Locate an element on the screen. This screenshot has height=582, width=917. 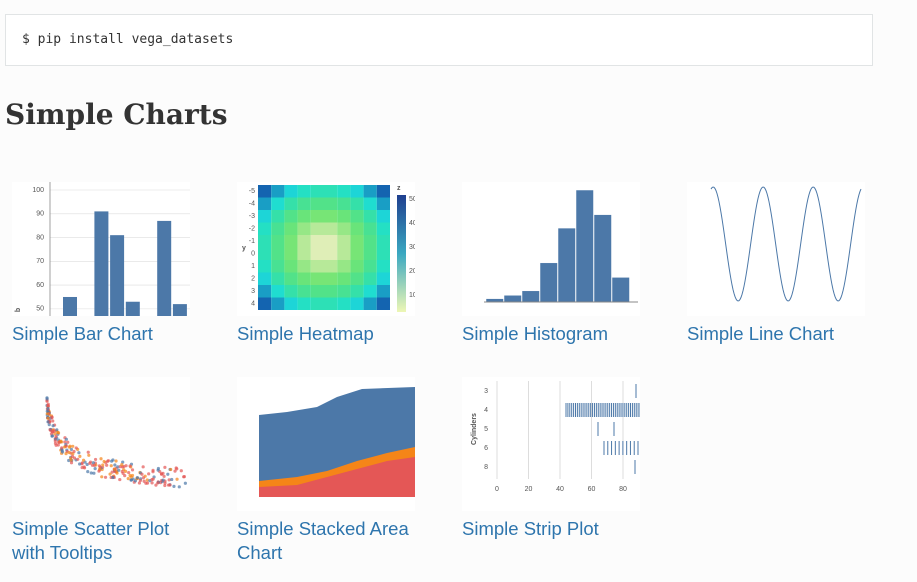
thumbnail: 100 90 80 70 60 50 b is located at coordinates (101, 249).